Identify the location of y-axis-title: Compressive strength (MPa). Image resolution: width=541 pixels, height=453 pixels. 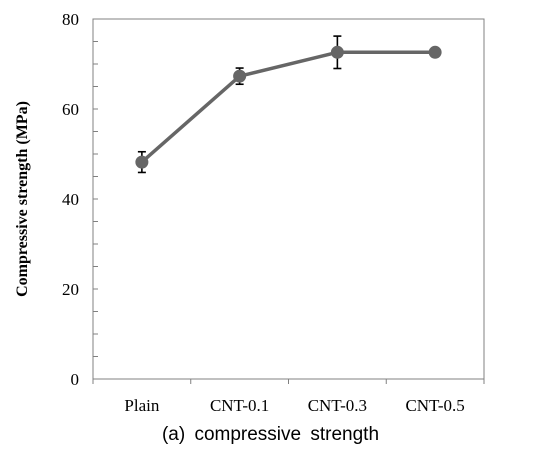
(22, 199).